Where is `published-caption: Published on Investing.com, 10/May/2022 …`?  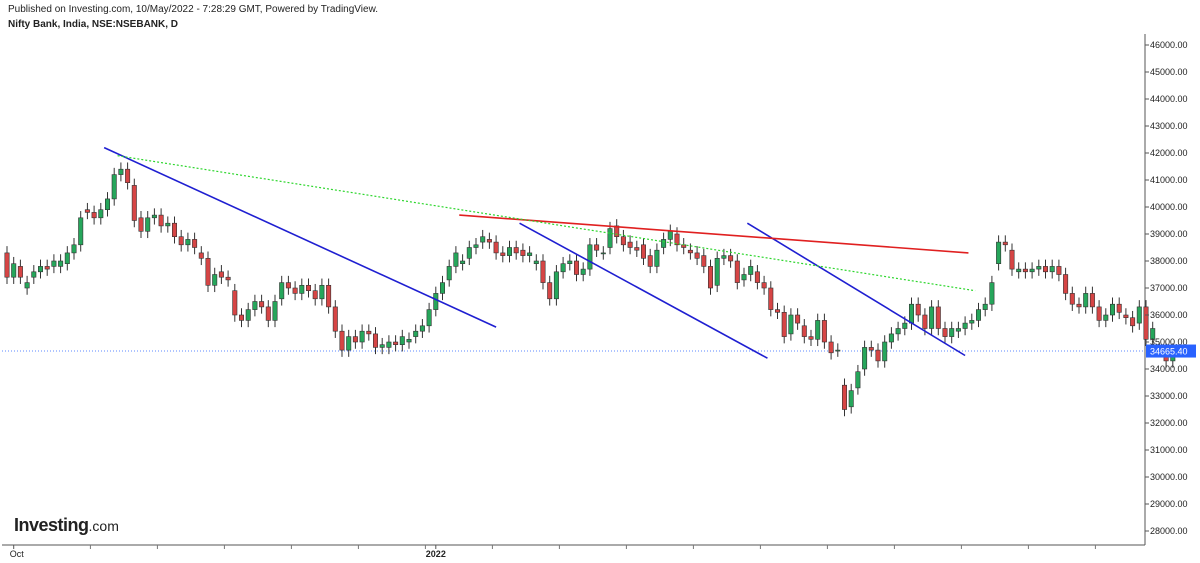 published-caption: Published on Investing.com, 10/May/2022 … is located at coordinates (193, 9).